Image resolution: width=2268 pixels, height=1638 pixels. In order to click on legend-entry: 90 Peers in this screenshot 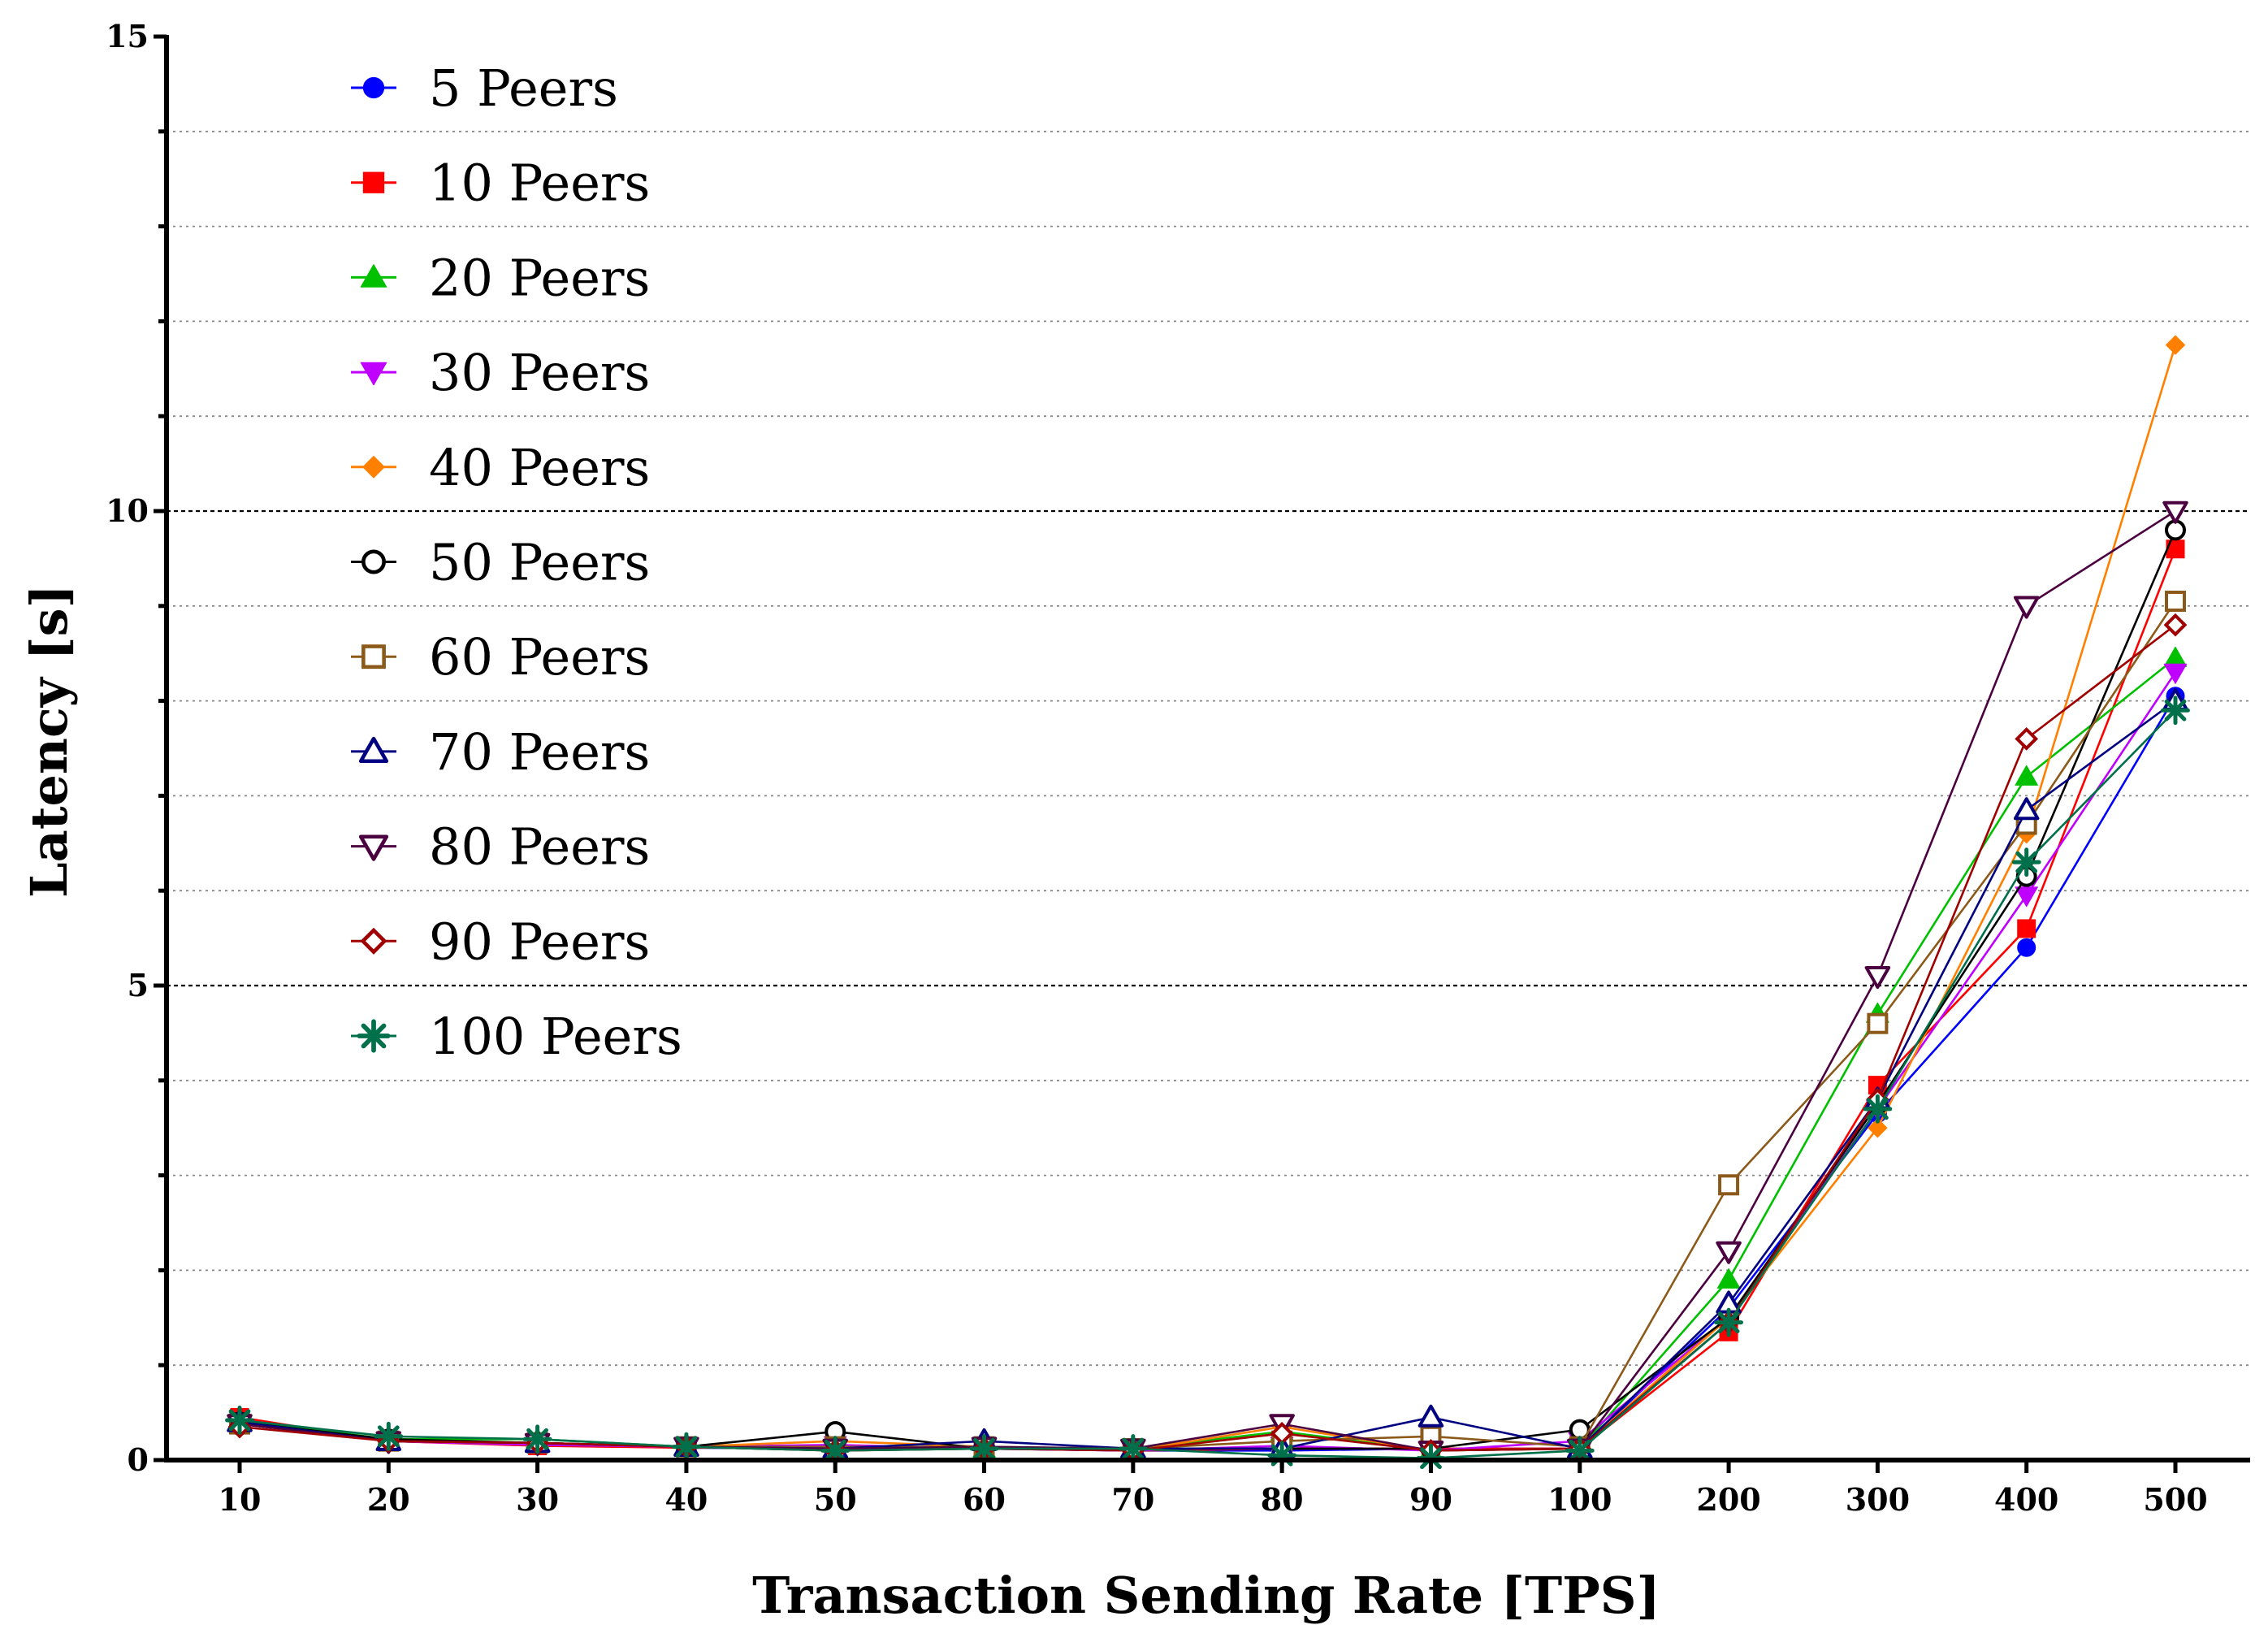, I will do `click(500, 942)`.